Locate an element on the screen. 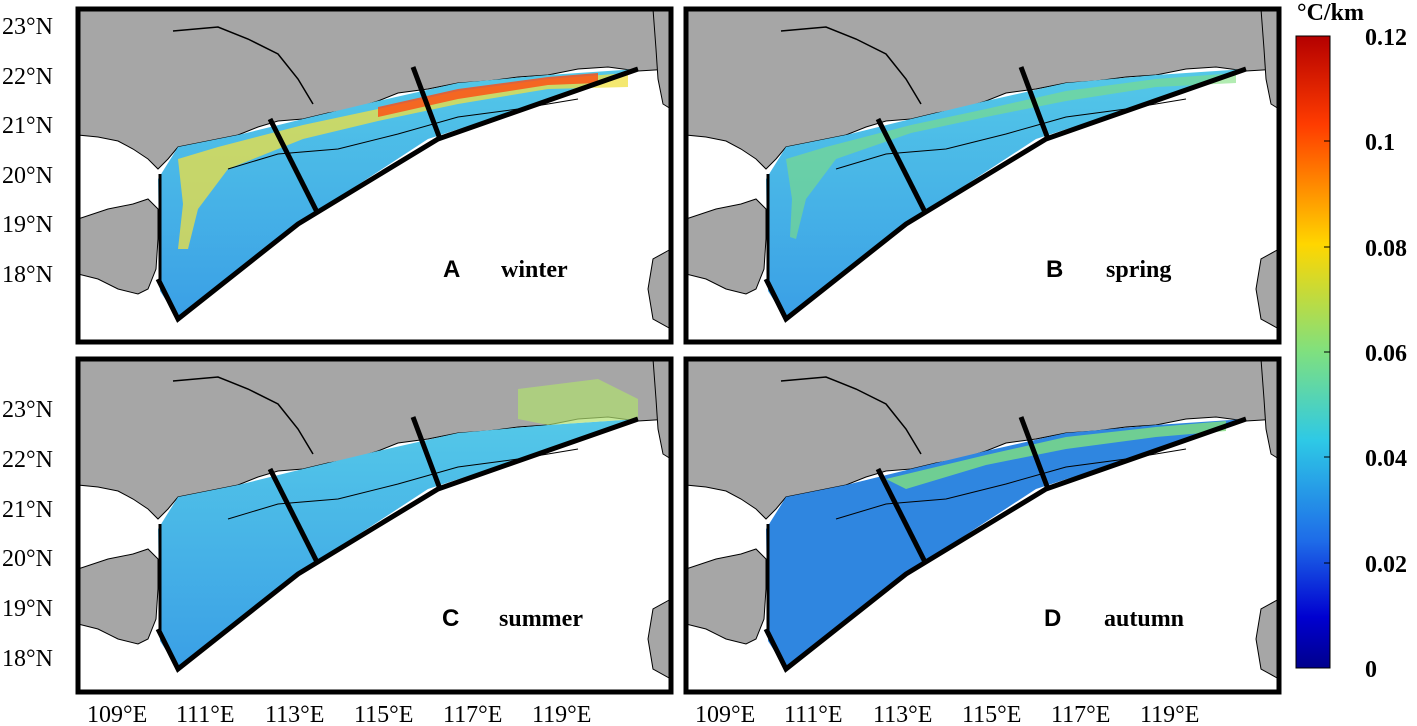  colorbar-unit: °C/km is located at coordinates (1330, 13).